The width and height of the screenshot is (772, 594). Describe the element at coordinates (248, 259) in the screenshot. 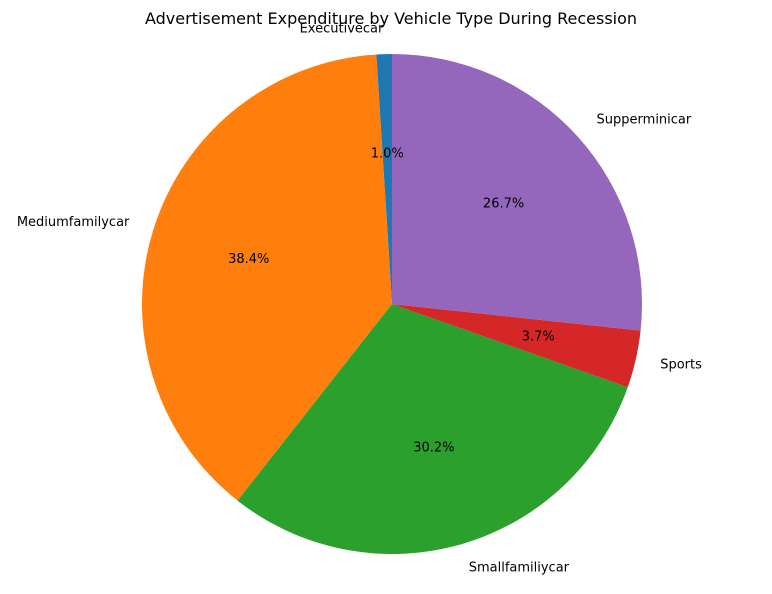

I see `percent-label-mediumfamilycar: 38.4%` at that location.